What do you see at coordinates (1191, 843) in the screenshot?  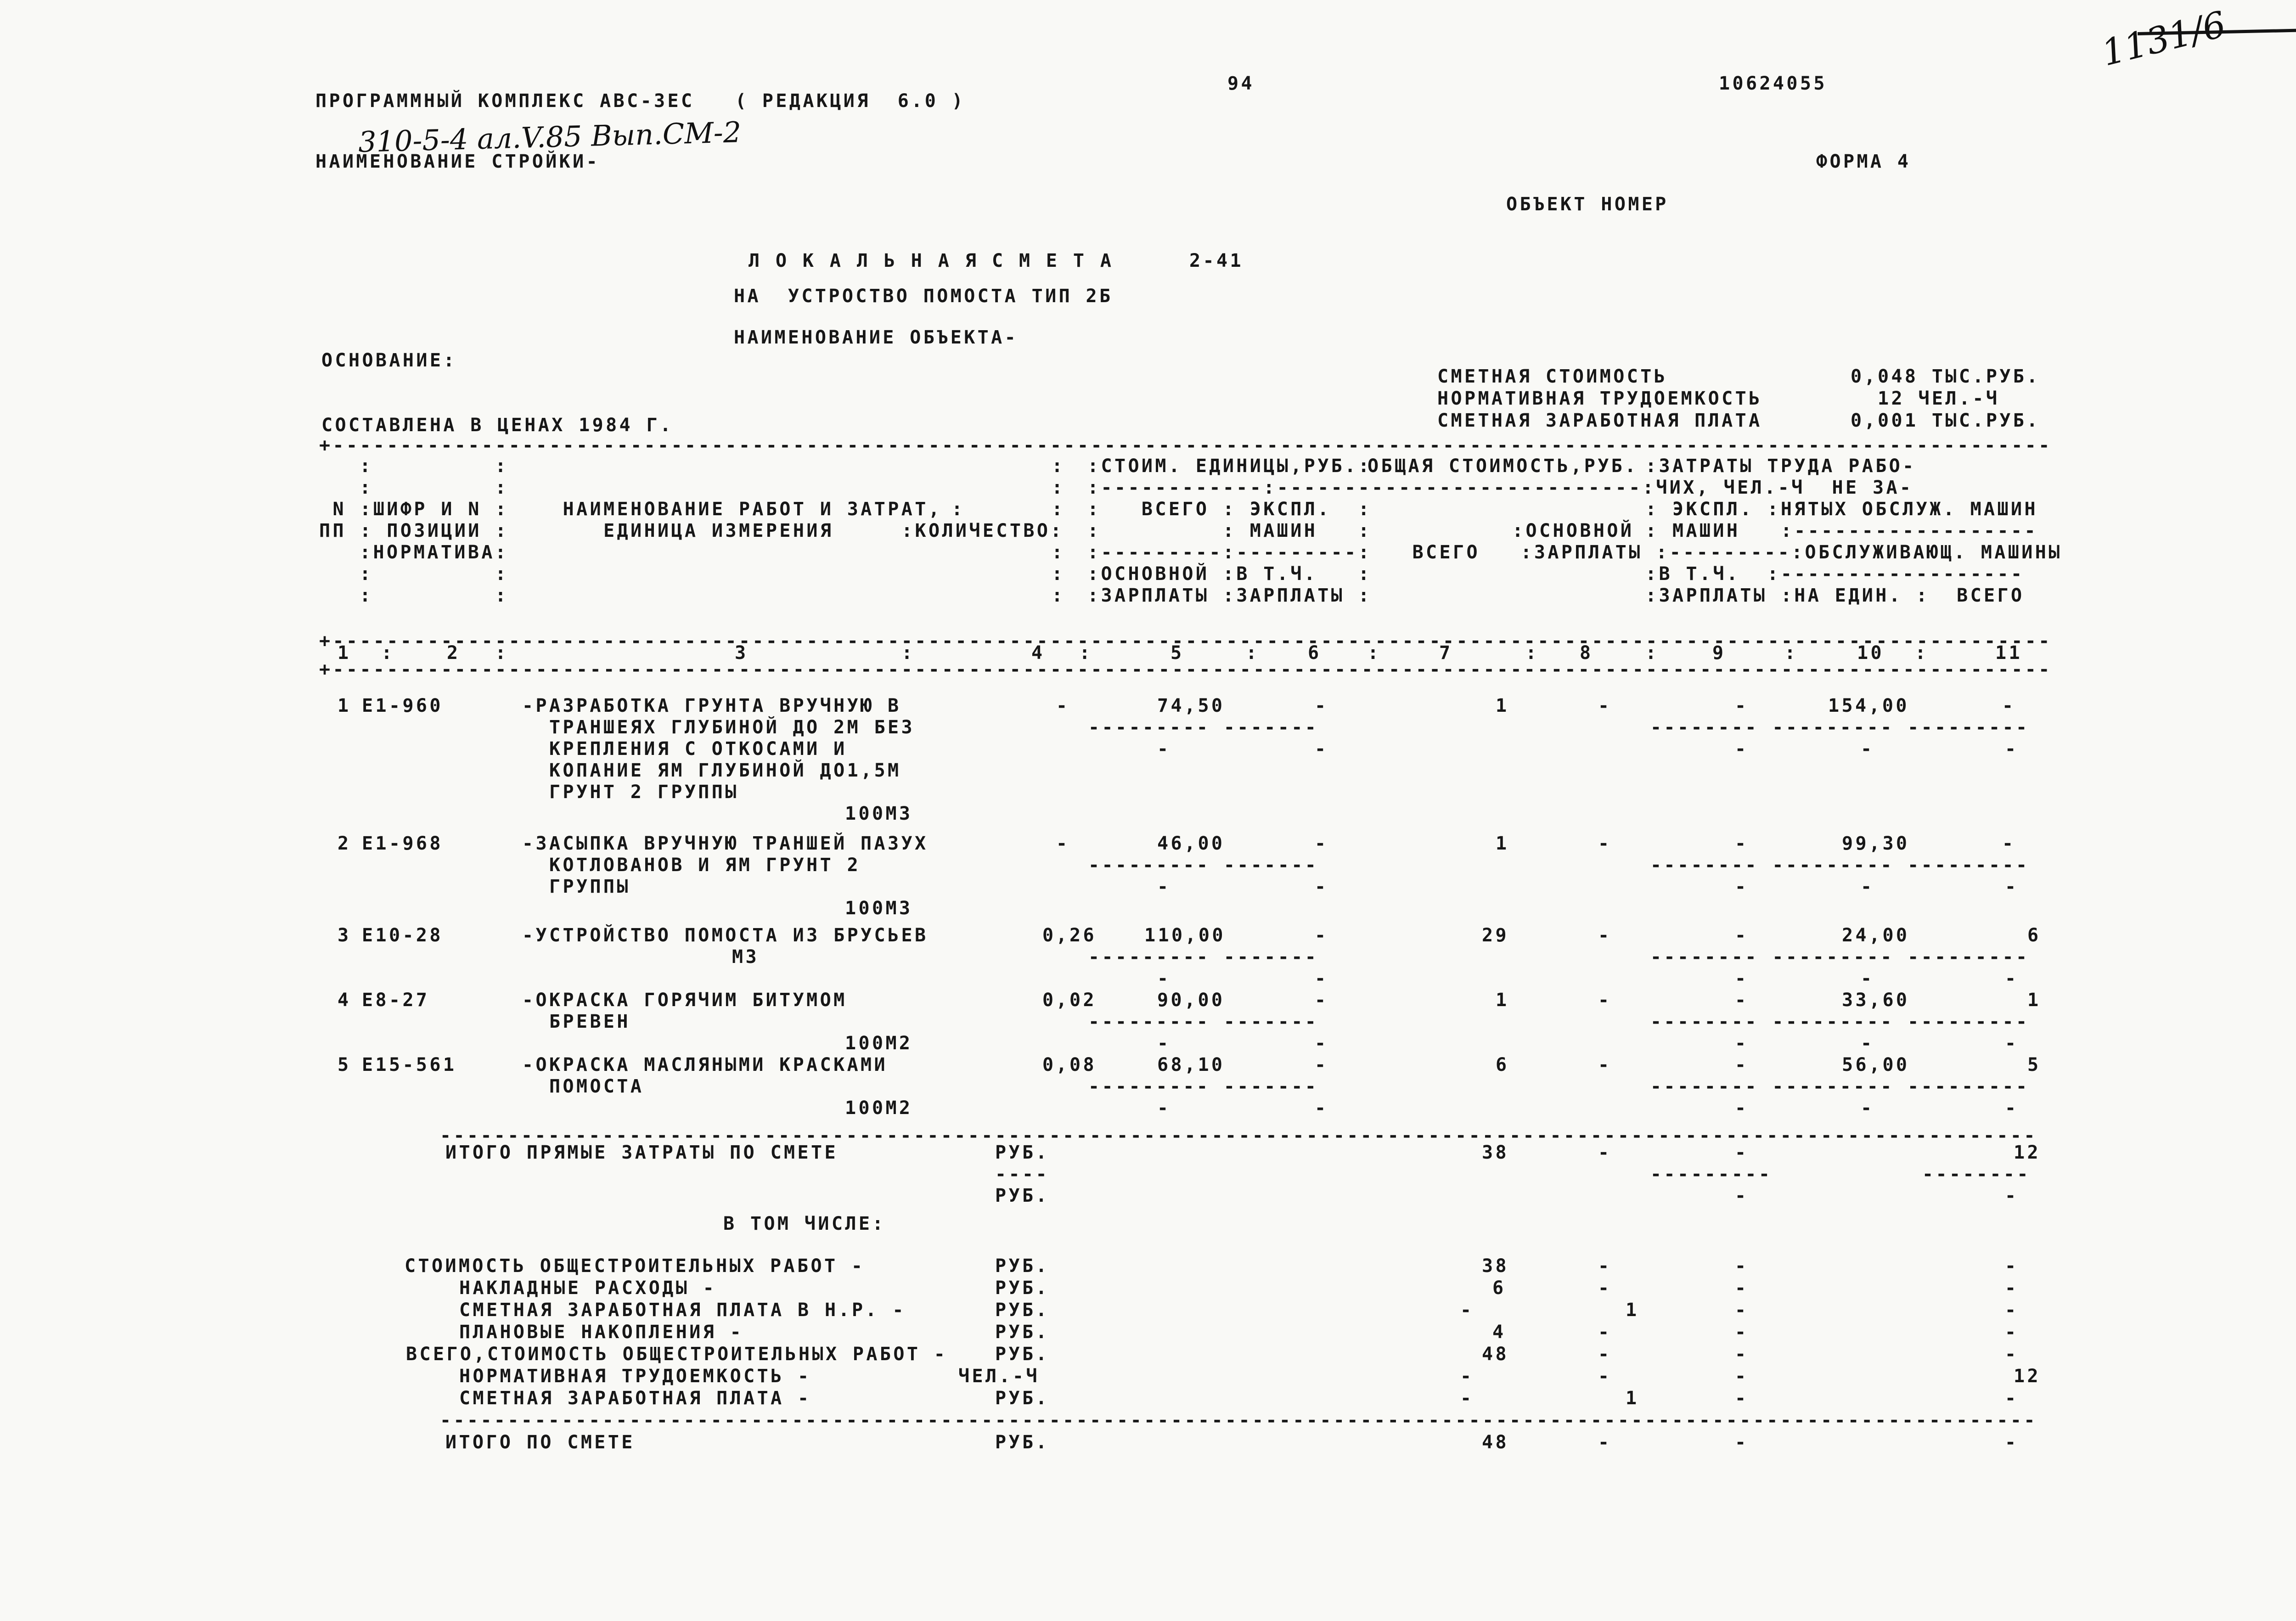 I see `text-segment: 46,00` at bounding box center [1191, 843].